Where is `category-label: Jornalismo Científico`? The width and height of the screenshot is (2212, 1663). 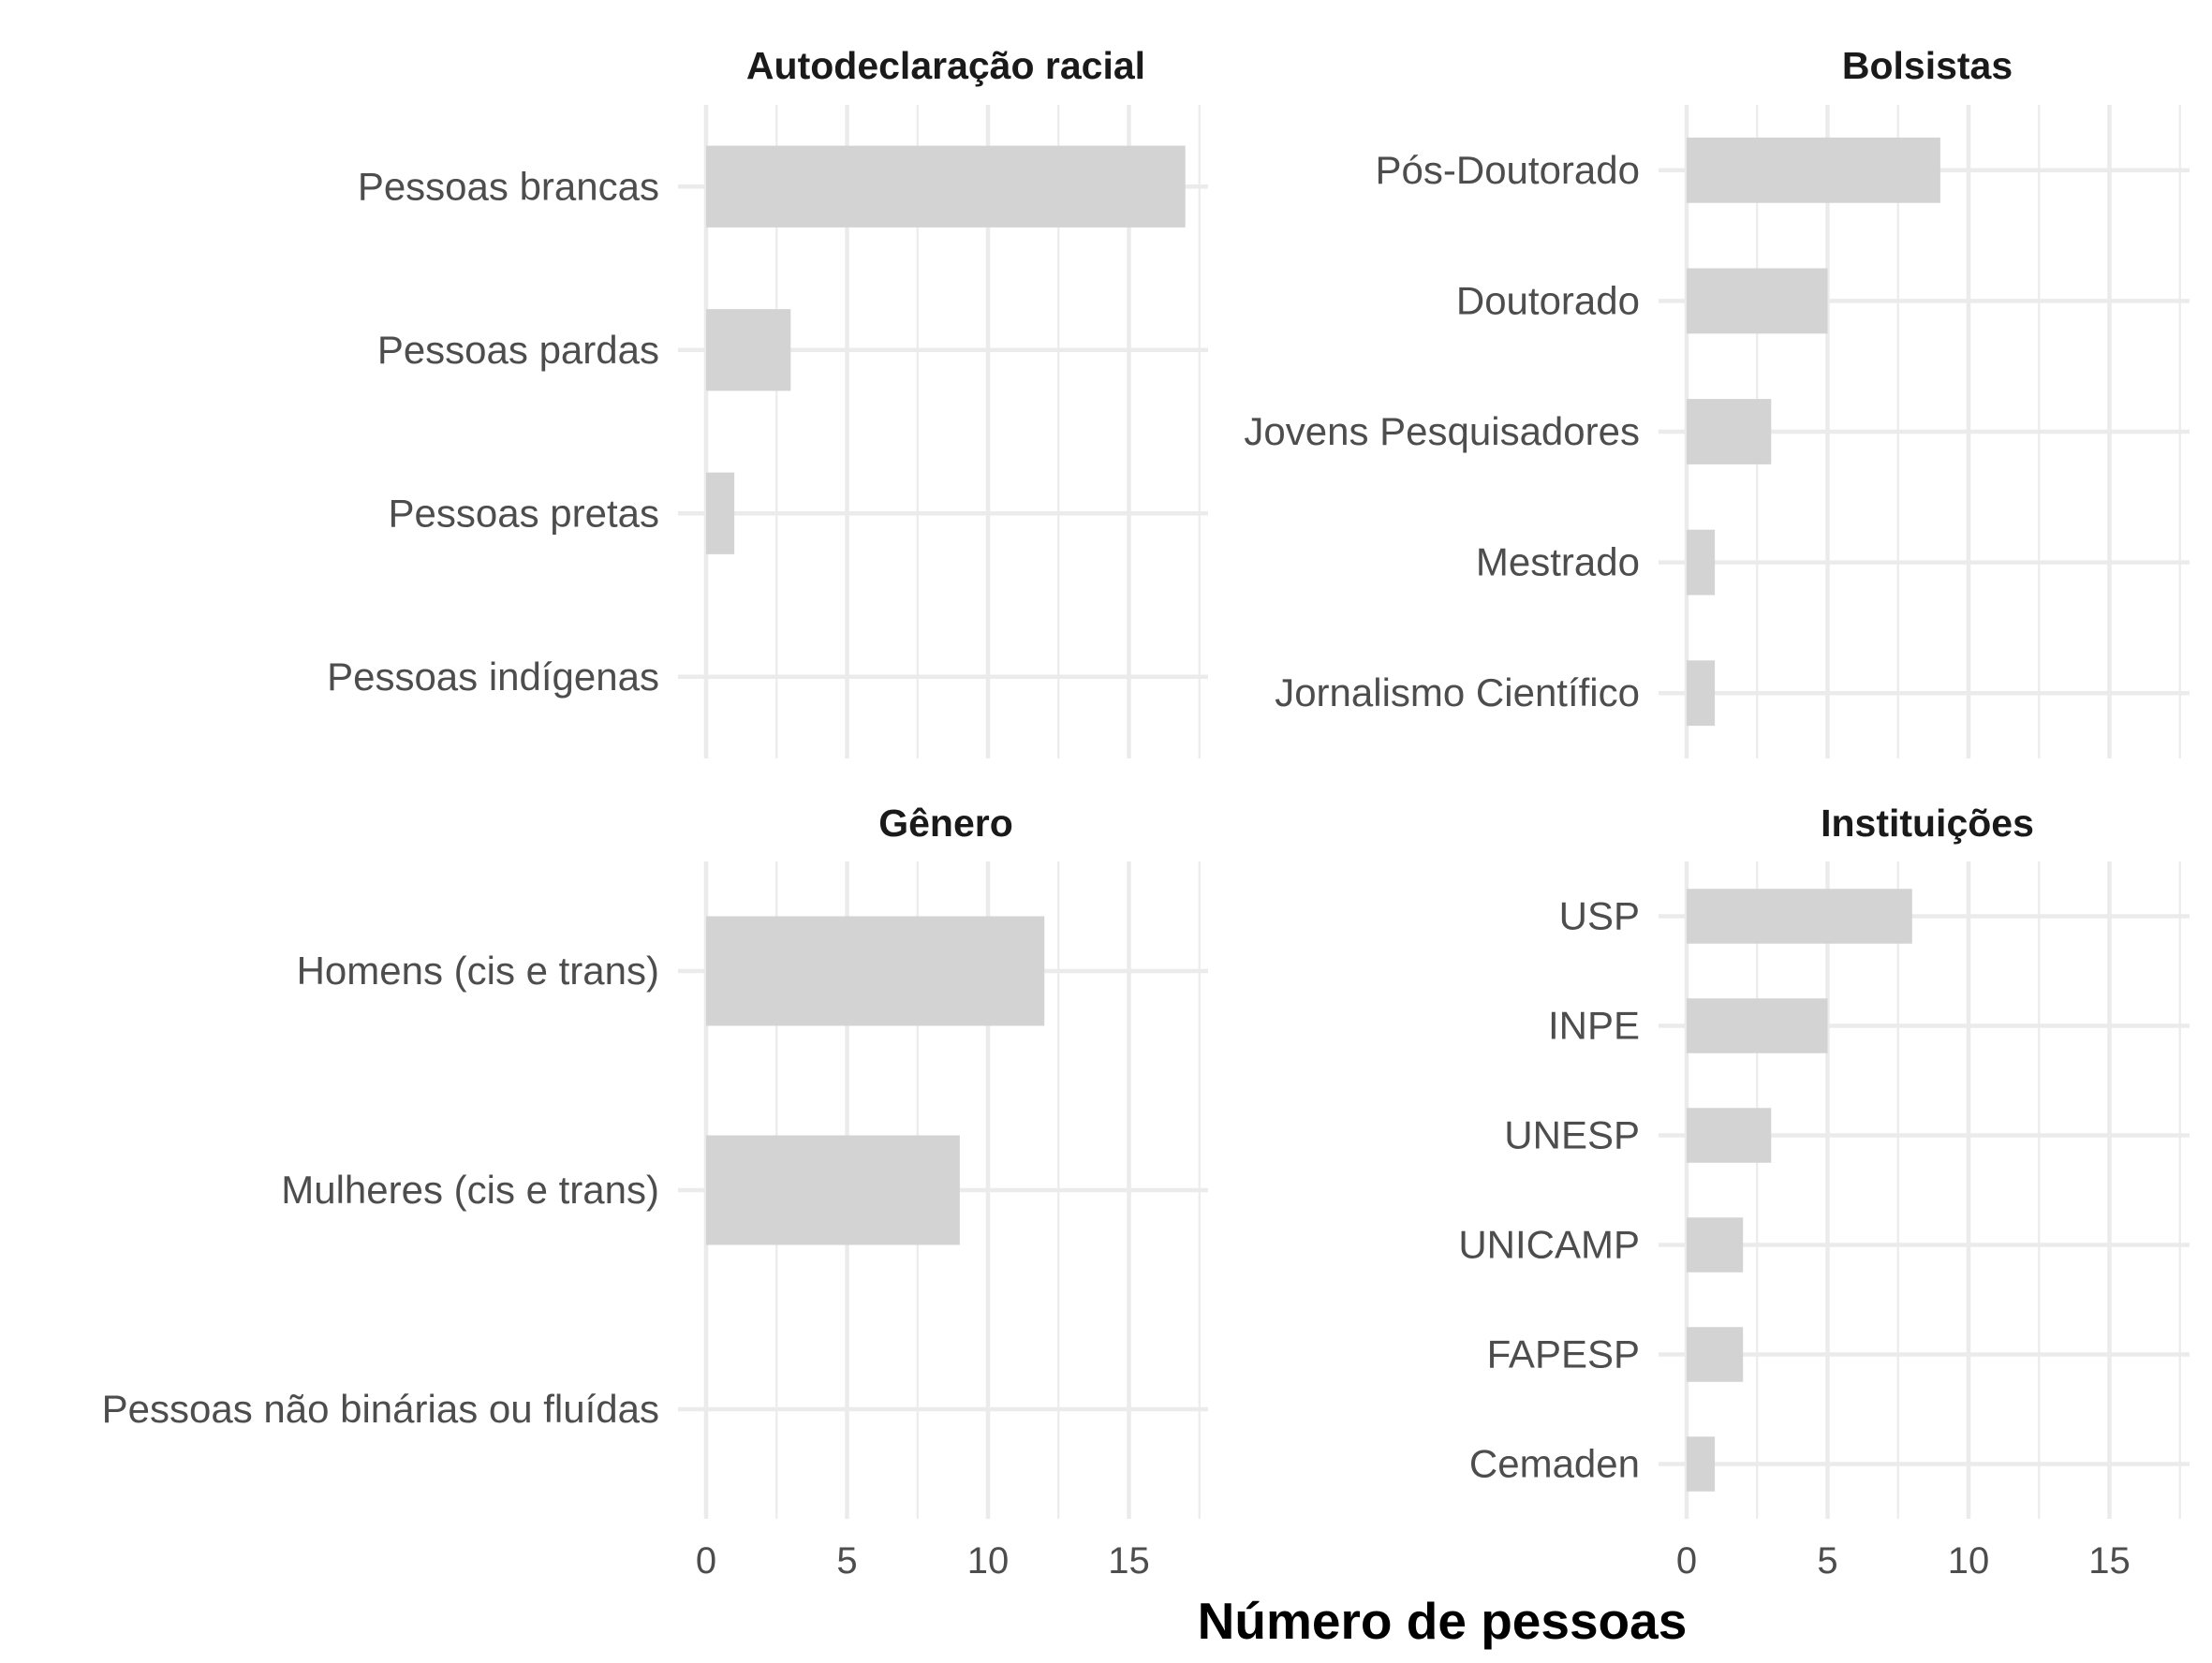 category-label: Jornalismo Científico is located at coordinates (1457, 692).